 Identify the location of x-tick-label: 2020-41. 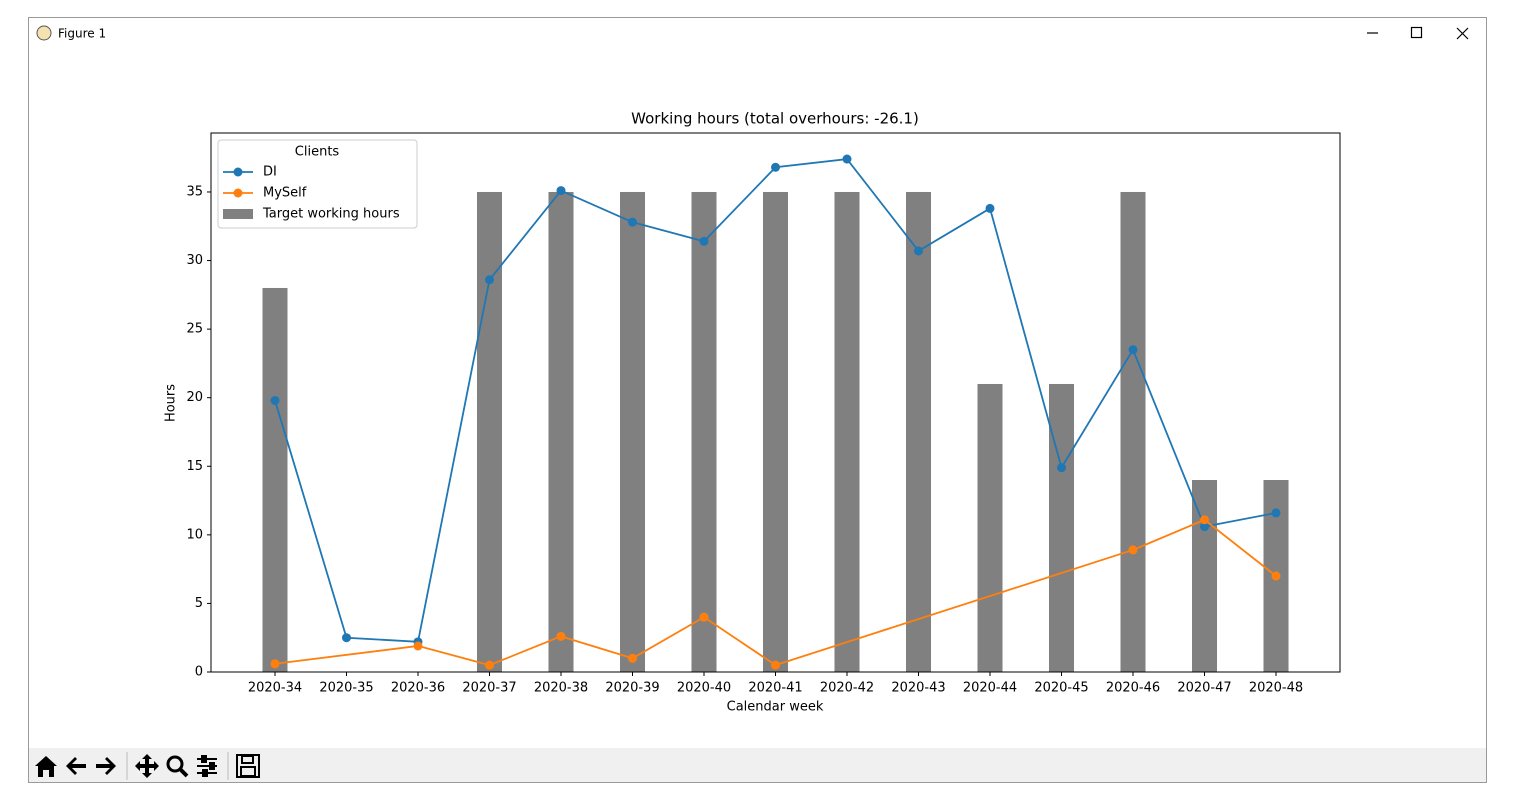
(775, 688).